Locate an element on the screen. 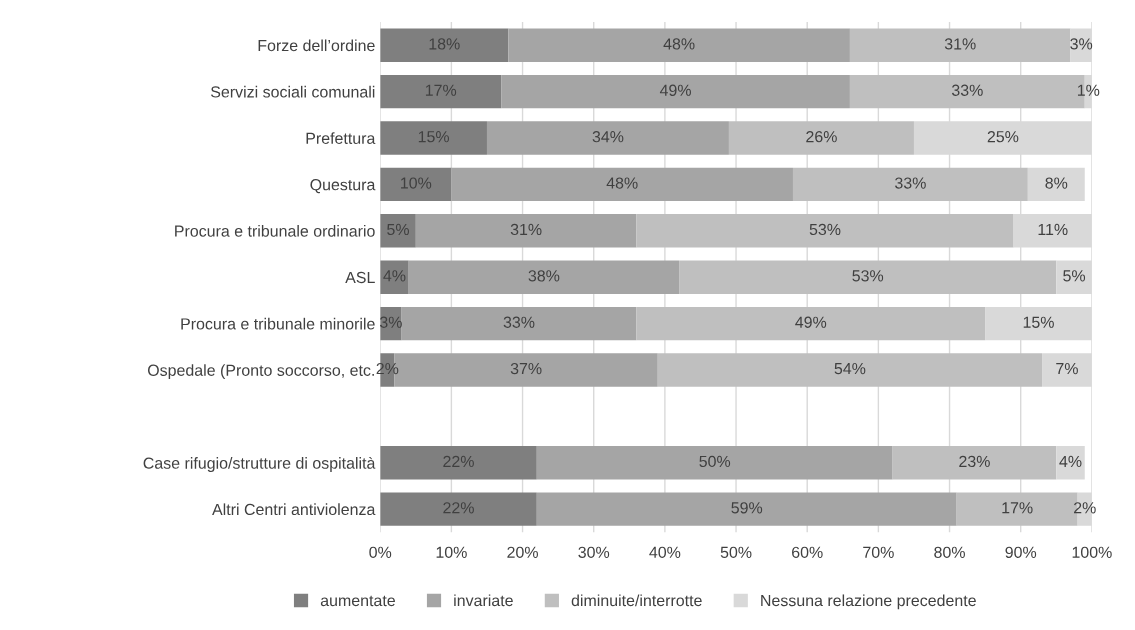 This screenshot has height=630, width=1135. x-tick-label: 40% is located at coordinates (665, 552).